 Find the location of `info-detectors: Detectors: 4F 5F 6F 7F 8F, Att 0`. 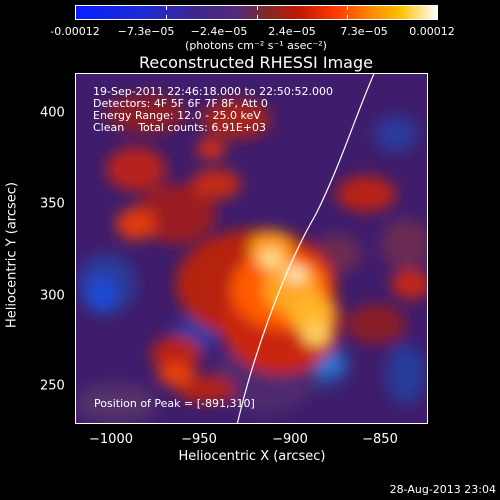

info-detectors: Detectors: 4F 5F 6F 7F 8F, Att 0 is located at coordinates (180, 103).